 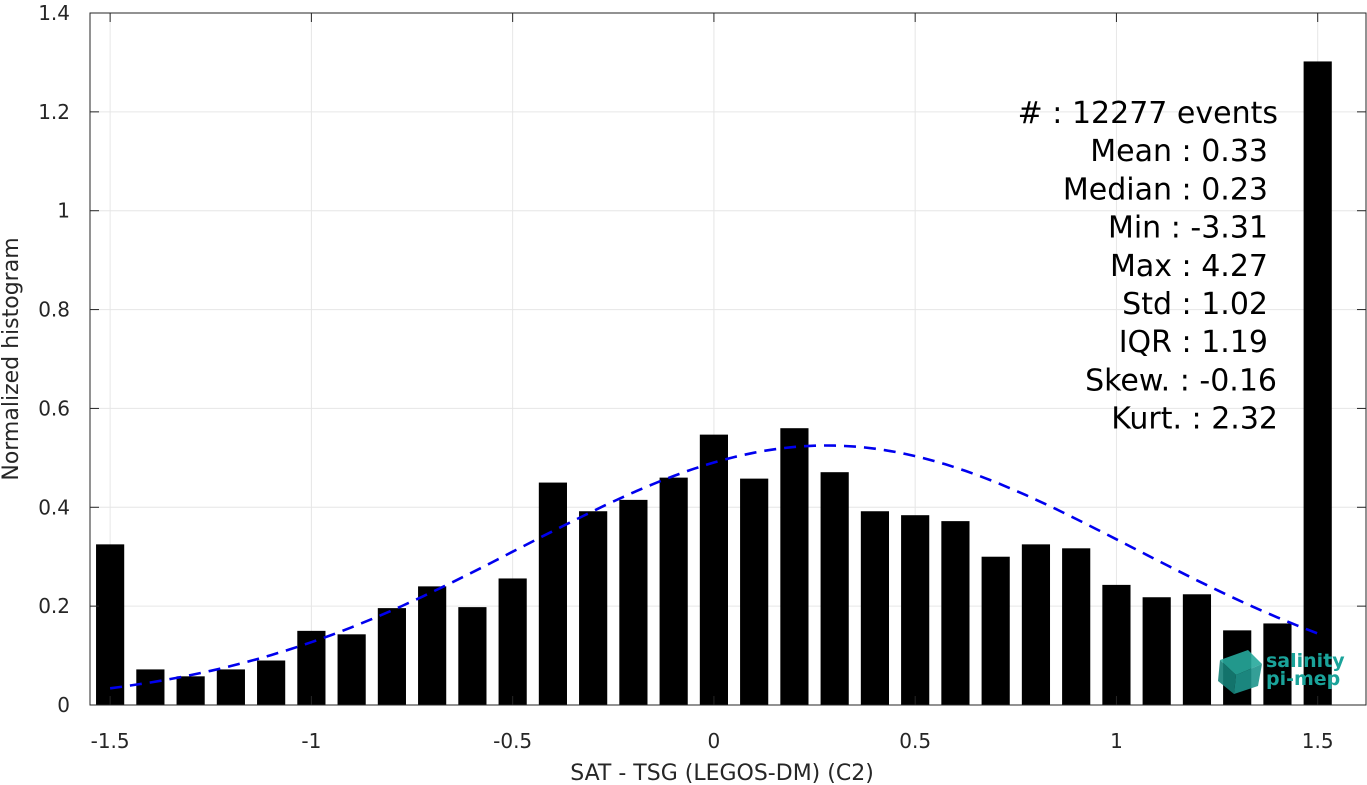 What do you see at coordinates (714, 741) in the screenshot?
I see `x-tick-label: 0` at bounding box center [714, 741].